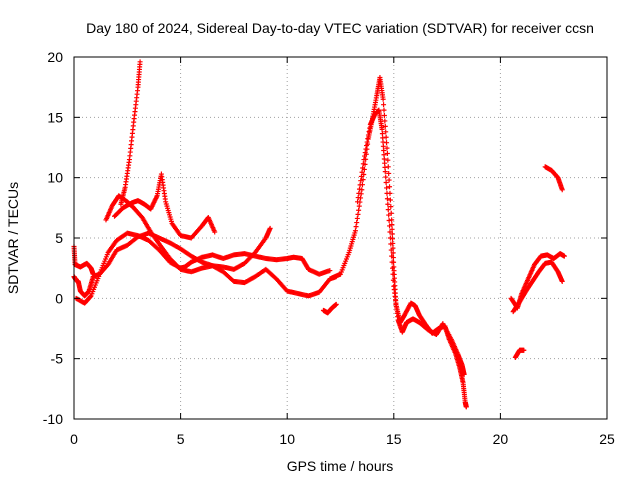 The image size is (640, 480). I want to click on series-sat-e, so click(165, 206).